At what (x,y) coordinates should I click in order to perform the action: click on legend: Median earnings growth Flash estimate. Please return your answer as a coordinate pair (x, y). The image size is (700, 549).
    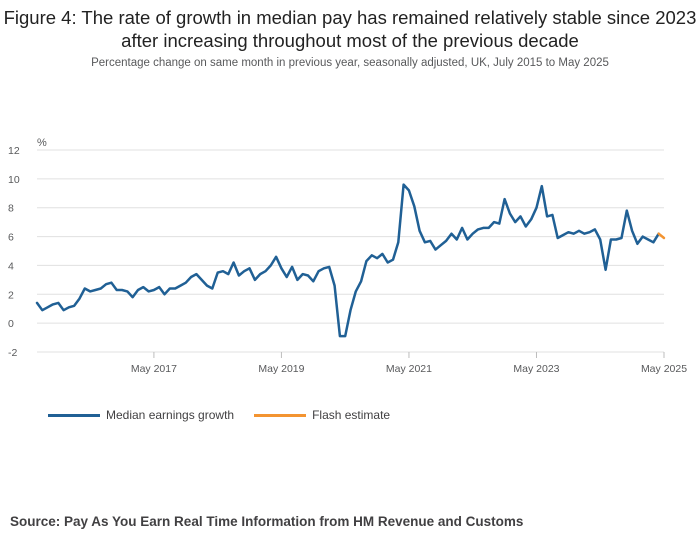
    Looking at the image, I should click on (229, 415).